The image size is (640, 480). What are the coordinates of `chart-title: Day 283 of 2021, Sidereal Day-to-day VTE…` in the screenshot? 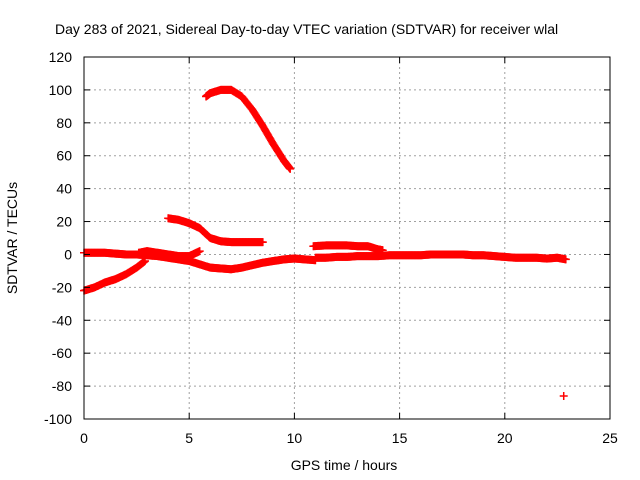 It's located at (306, 29).